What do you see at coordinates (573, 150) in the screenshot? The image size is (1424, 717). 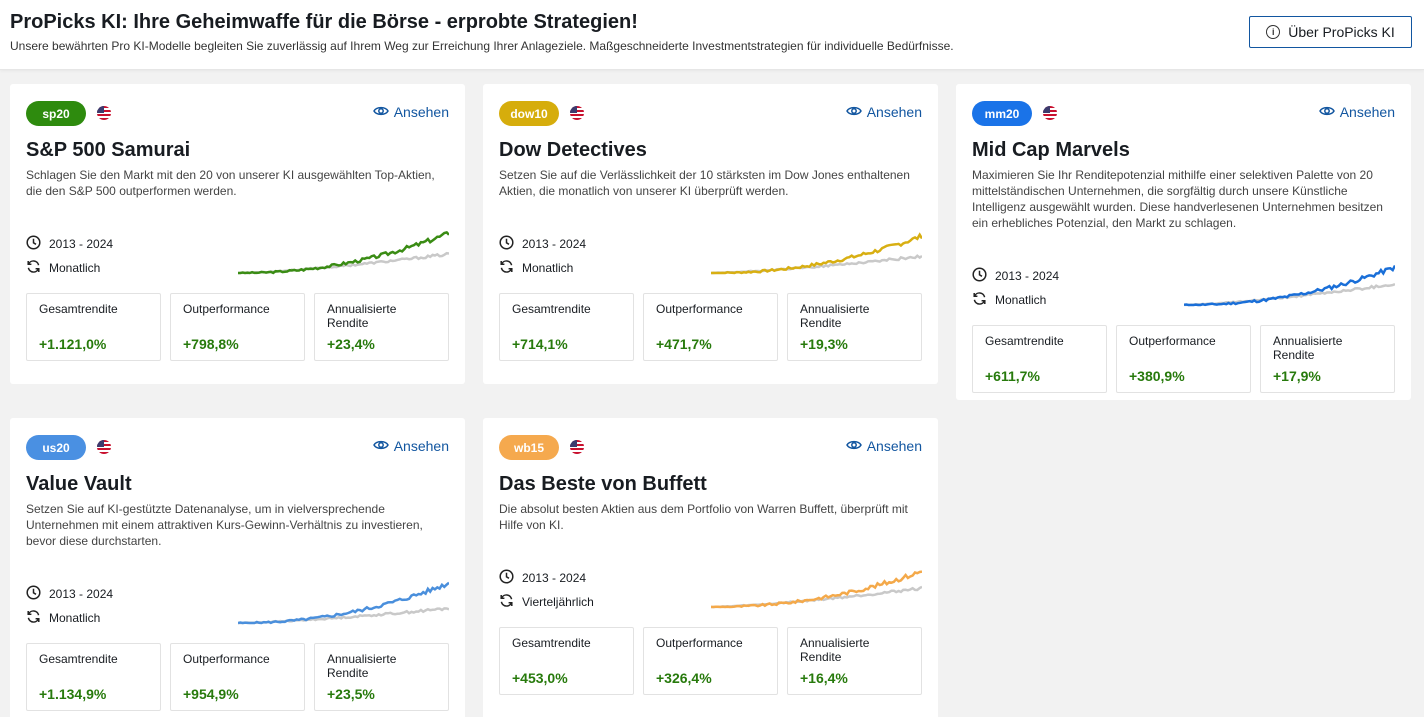 I see `strategy-title: Dow Detectives` at bounding box center [573, 150].